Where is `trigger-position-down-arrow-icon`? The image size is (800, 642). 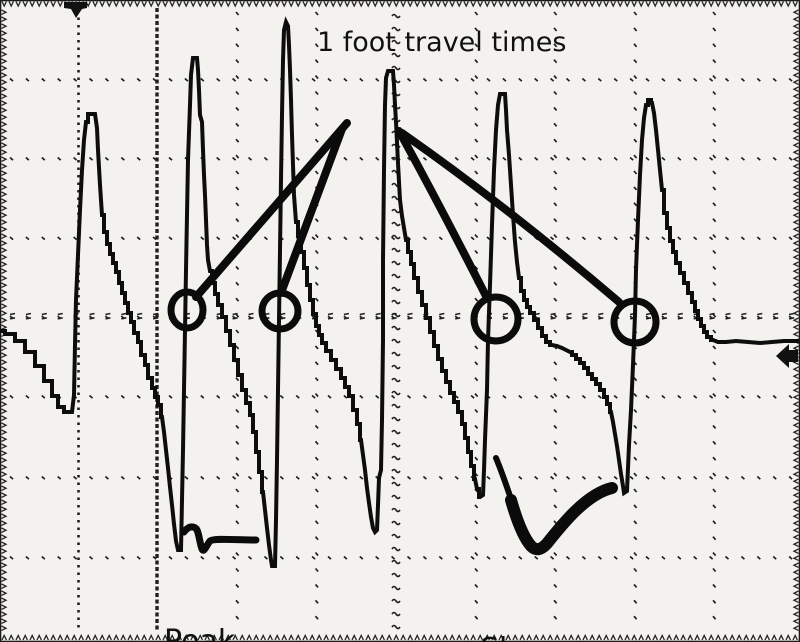 trigger-position-down-arrow-icon is located at coordinates (75, 10).